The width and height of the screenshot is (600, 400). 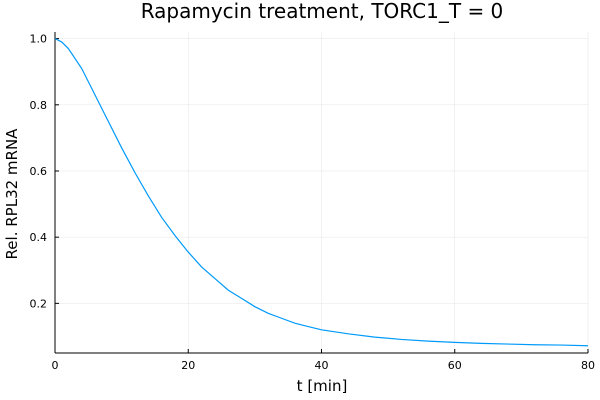 What do you see at coordinates (322, 11) in the screenshot?
I see `chart-title: Rapamycin treatment, TORC1_T = 0` at bounding box center [322, 11].